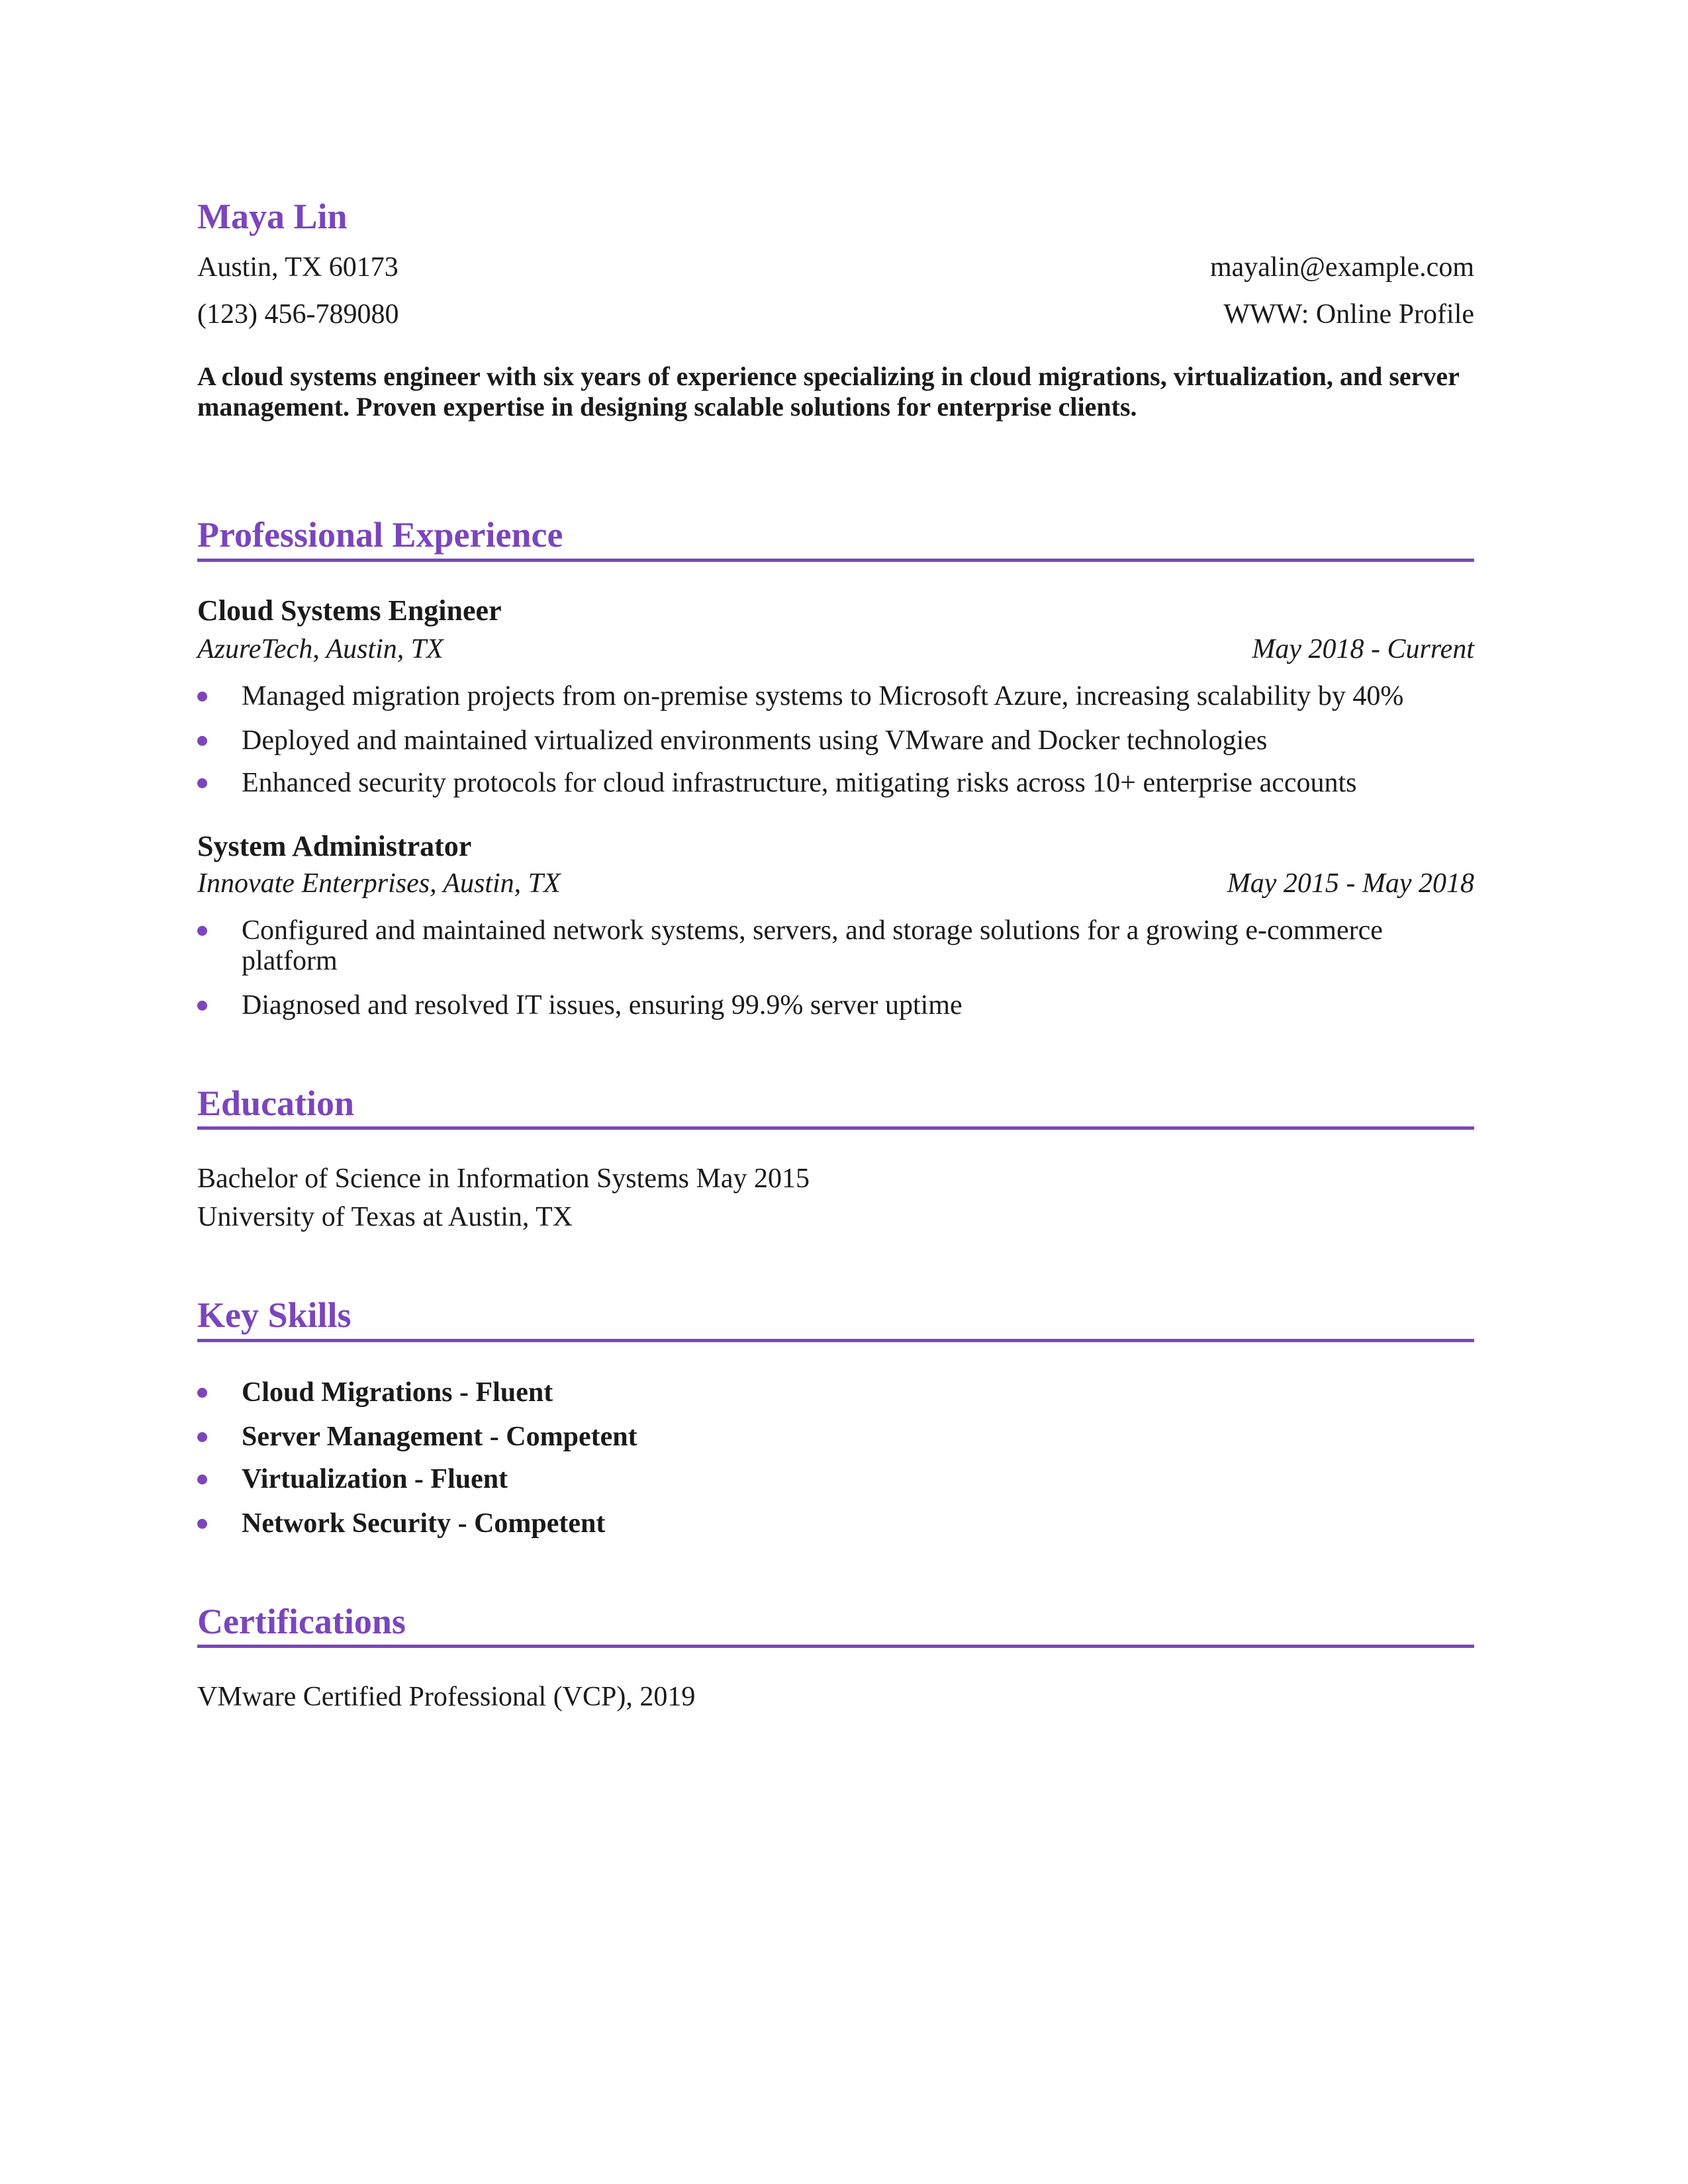 This screenshot has width=1688, height=2184. What do you see at coordinates (379, 883) in the screenshot?
I see `company: Innovate Enterprises, Austin, TX` at bounding box center [379, 883].